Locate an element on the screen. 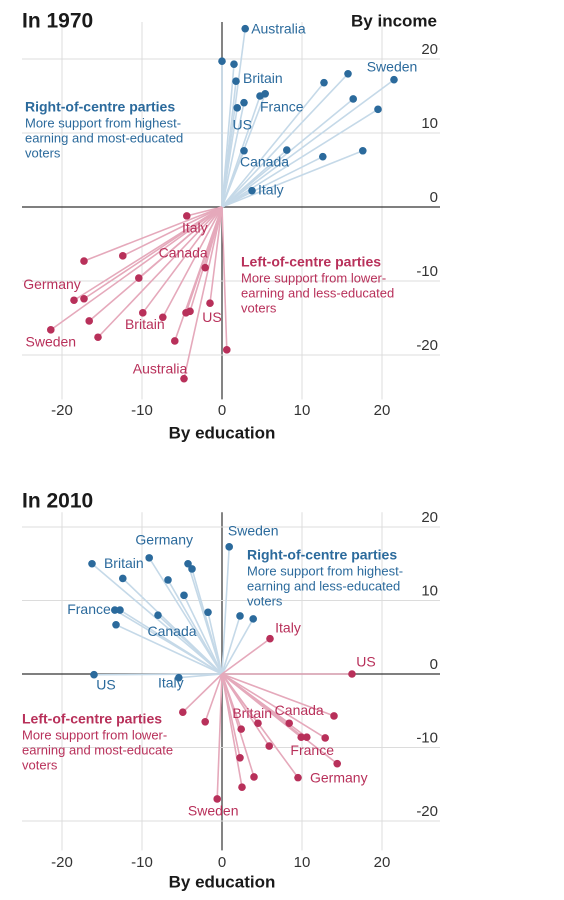 The image size is (564, 900). annotation-text: earning and most-educated is located at coordinates (104, 137).